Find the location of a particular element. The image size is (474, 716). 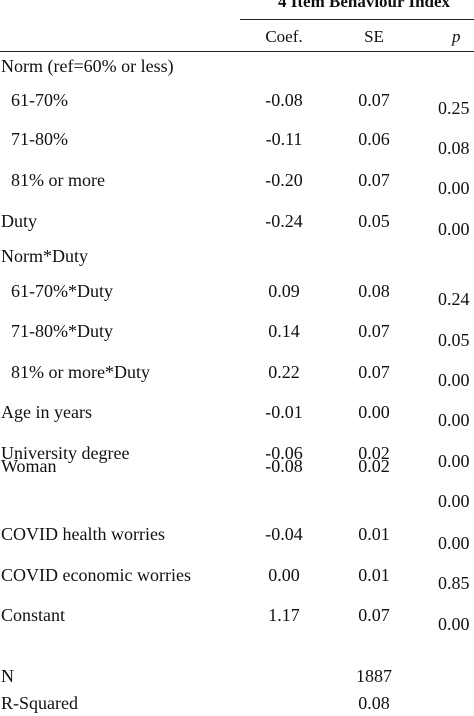

cell-se: 0.06 is located at coordinates (374, 139).